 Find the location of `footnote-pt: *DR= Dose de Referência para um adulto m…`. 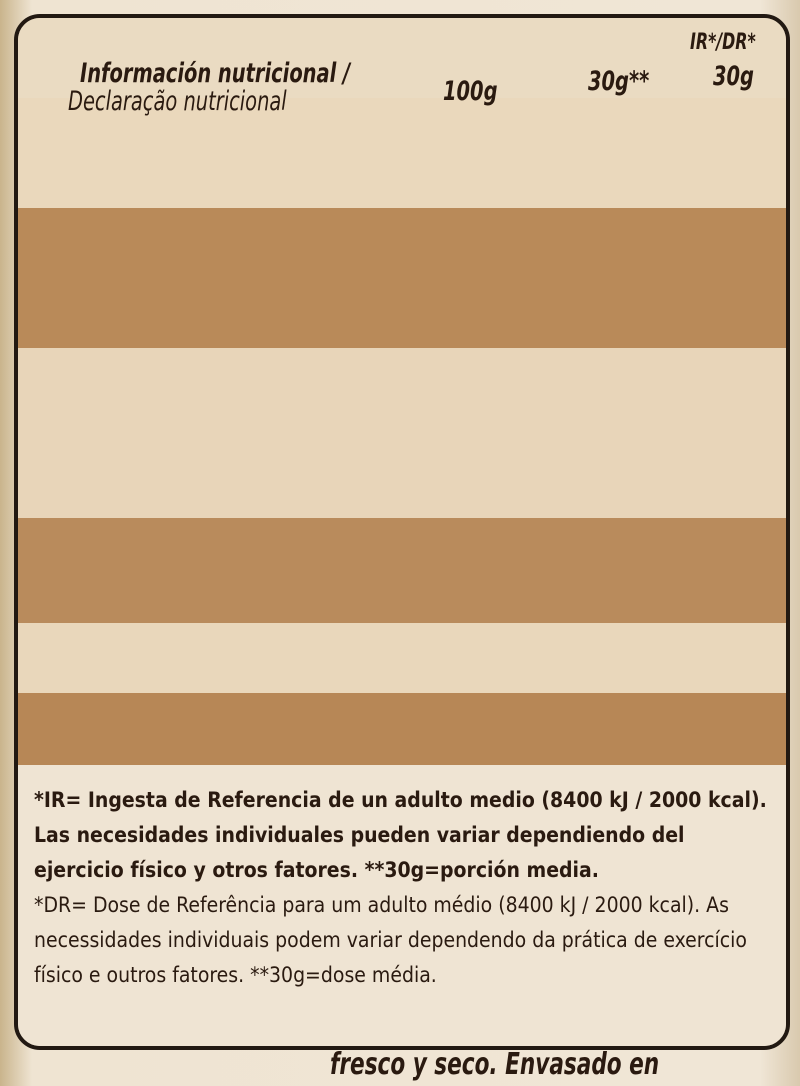

footnote-pt: *DR= Dose de Referência para um adulto m… is located at coordinates (390, 940).